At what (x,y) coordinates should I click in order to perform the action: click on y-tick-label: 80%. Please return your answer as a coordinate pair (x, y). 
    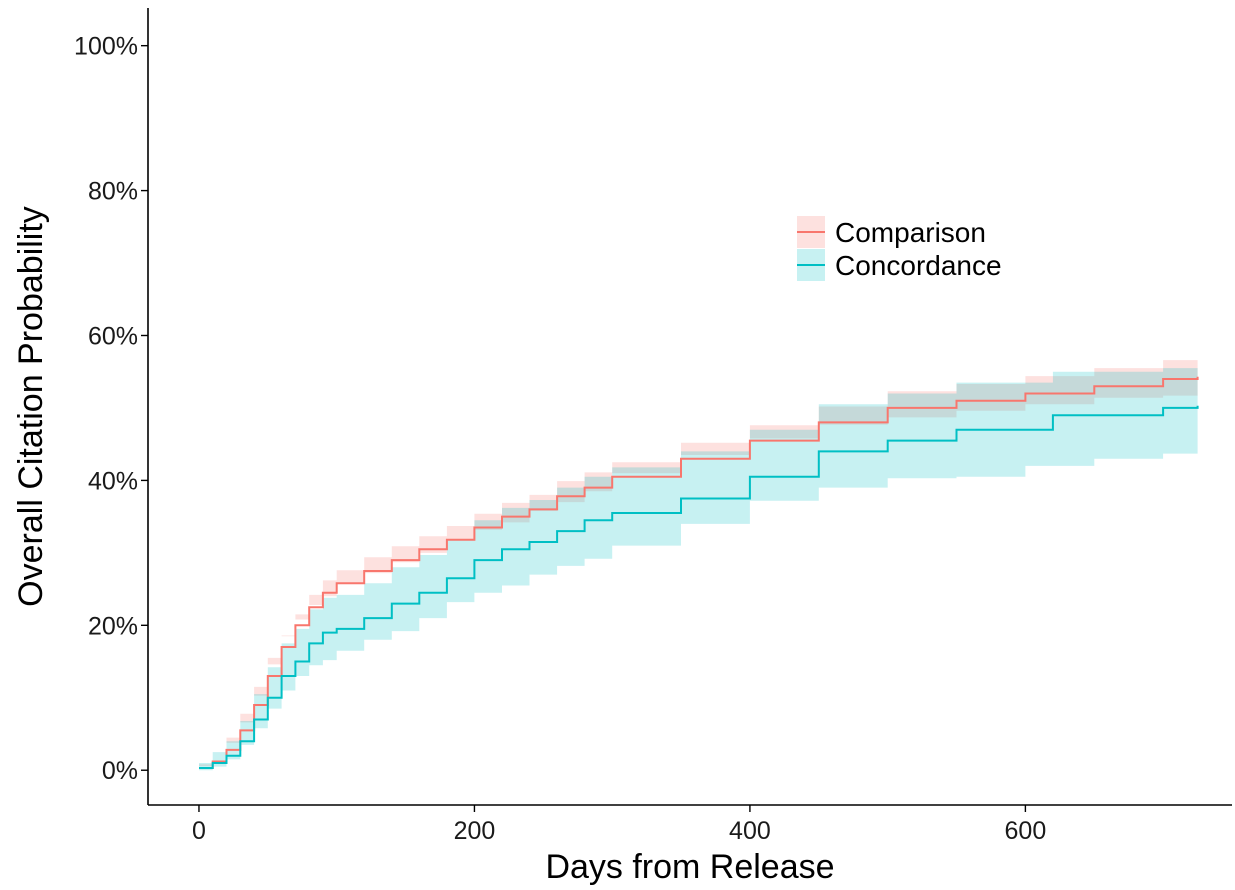
    Looking at the image, I should click on (113, 192).